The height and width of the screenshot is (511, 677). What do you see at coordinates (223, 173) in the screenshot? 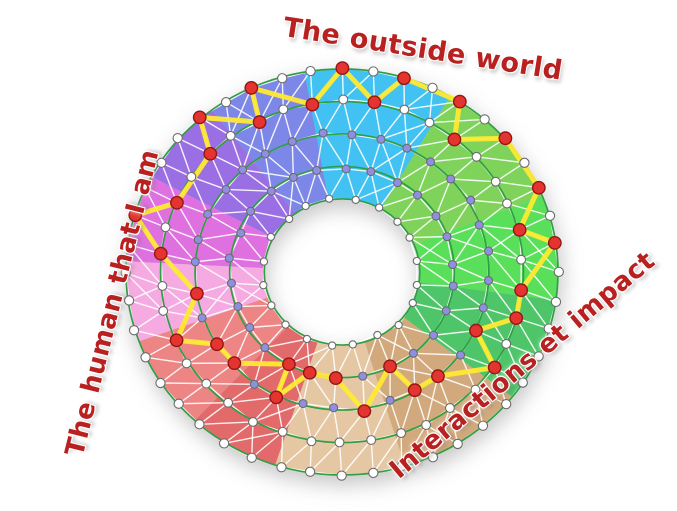
I see `sector-fill` at bounding box center [223, 173].